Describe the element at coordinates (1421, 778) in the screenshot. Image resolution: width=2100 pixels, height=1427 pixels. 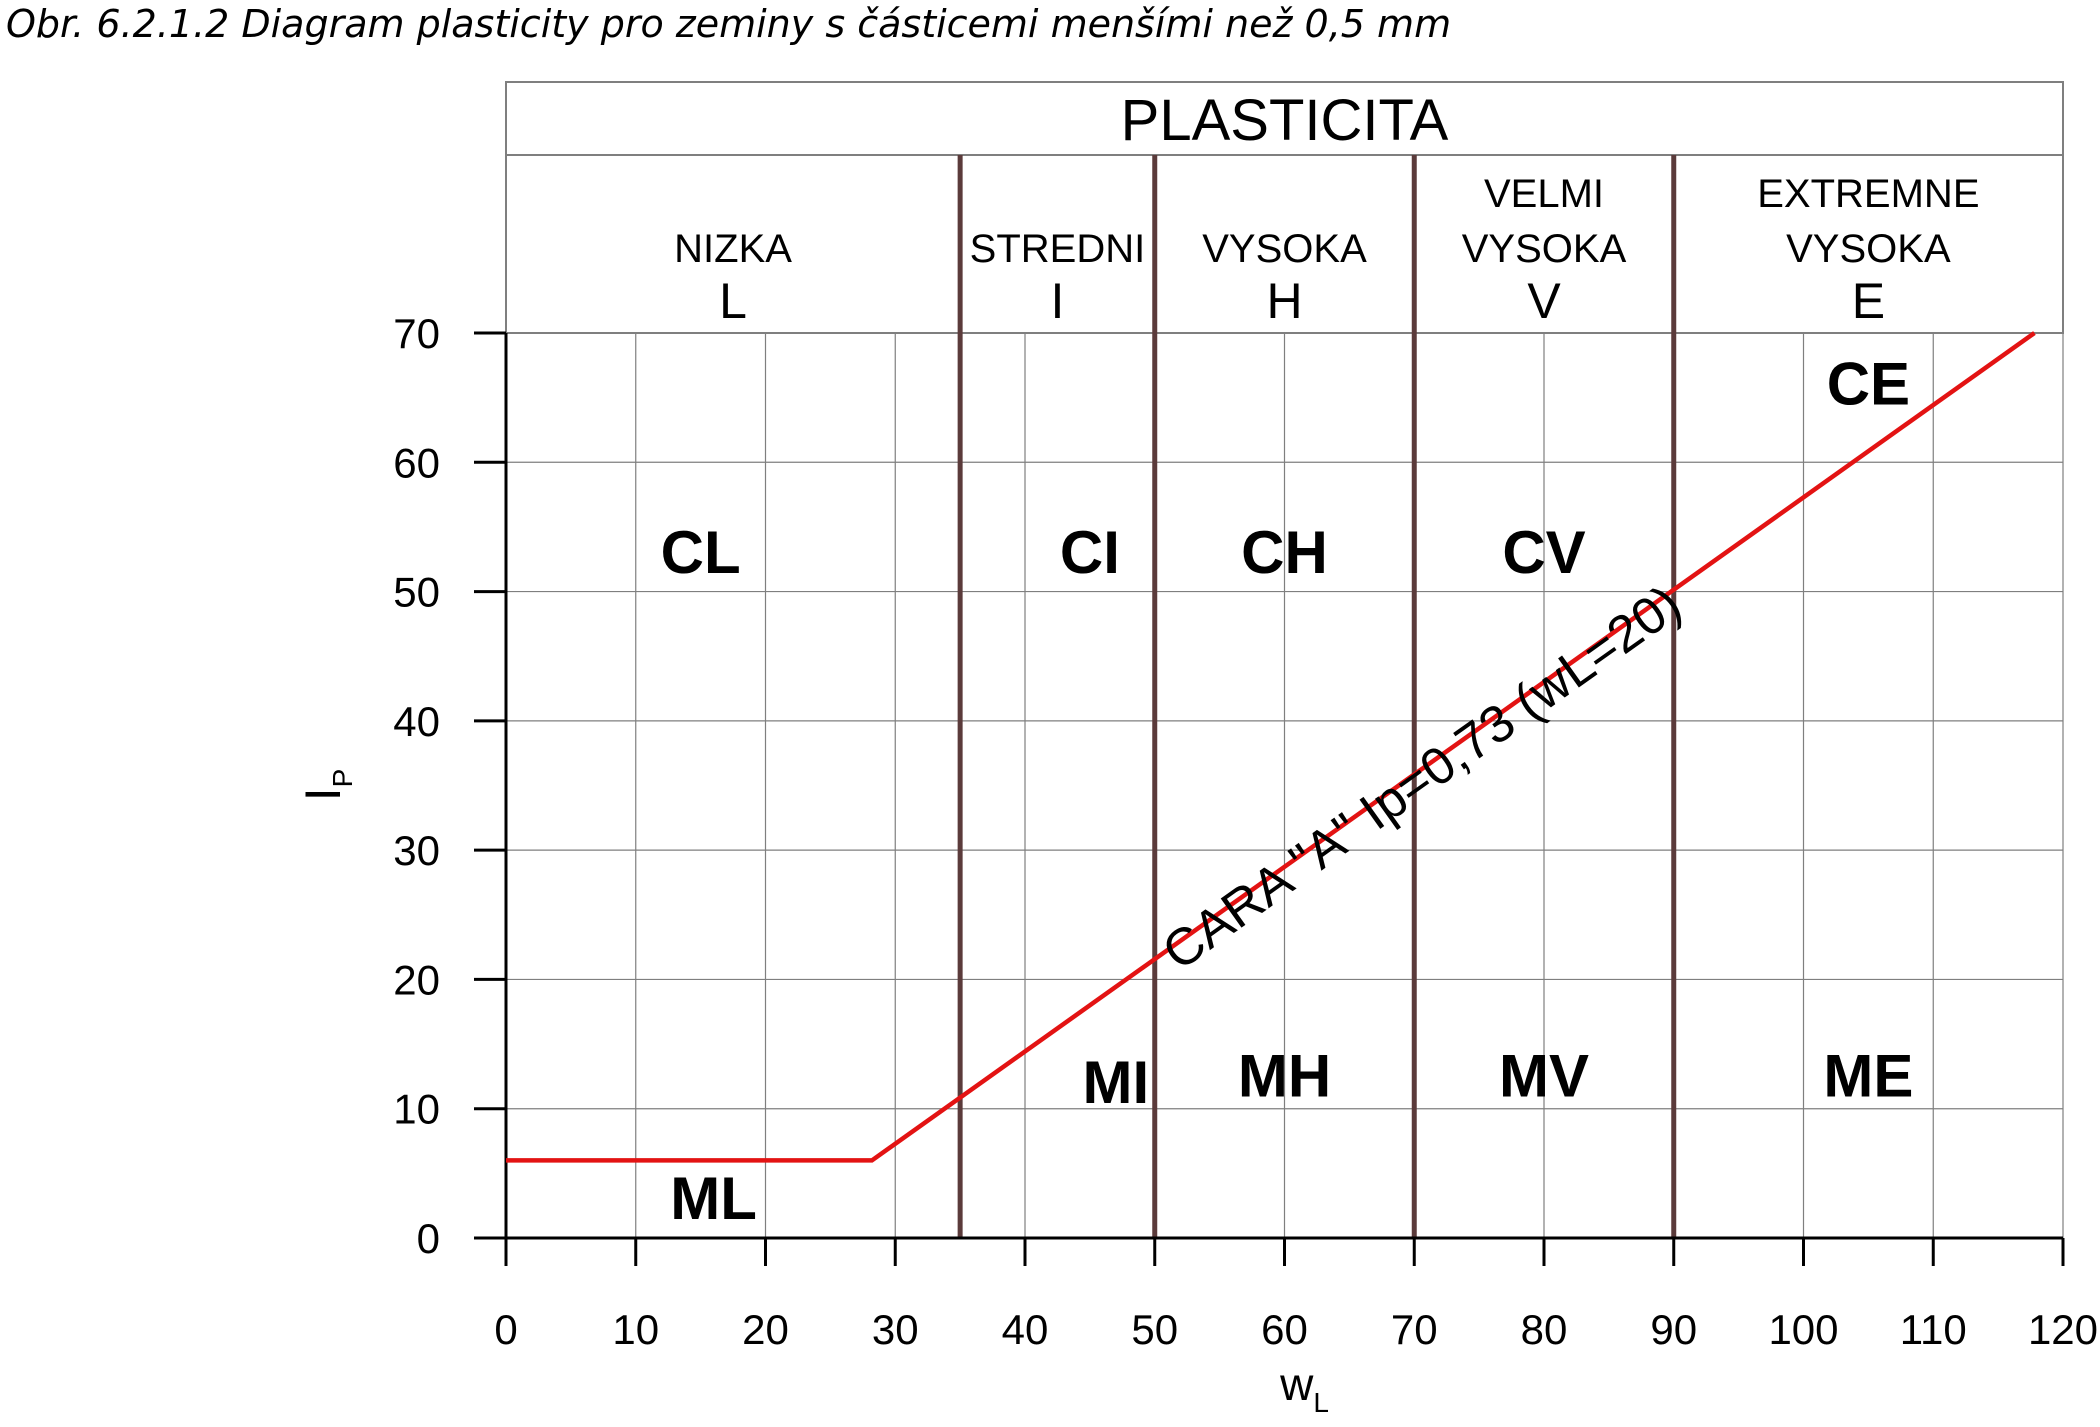
I see `a-line-label: CARA "A" Ip=0,73 (wL=20)` at that location.